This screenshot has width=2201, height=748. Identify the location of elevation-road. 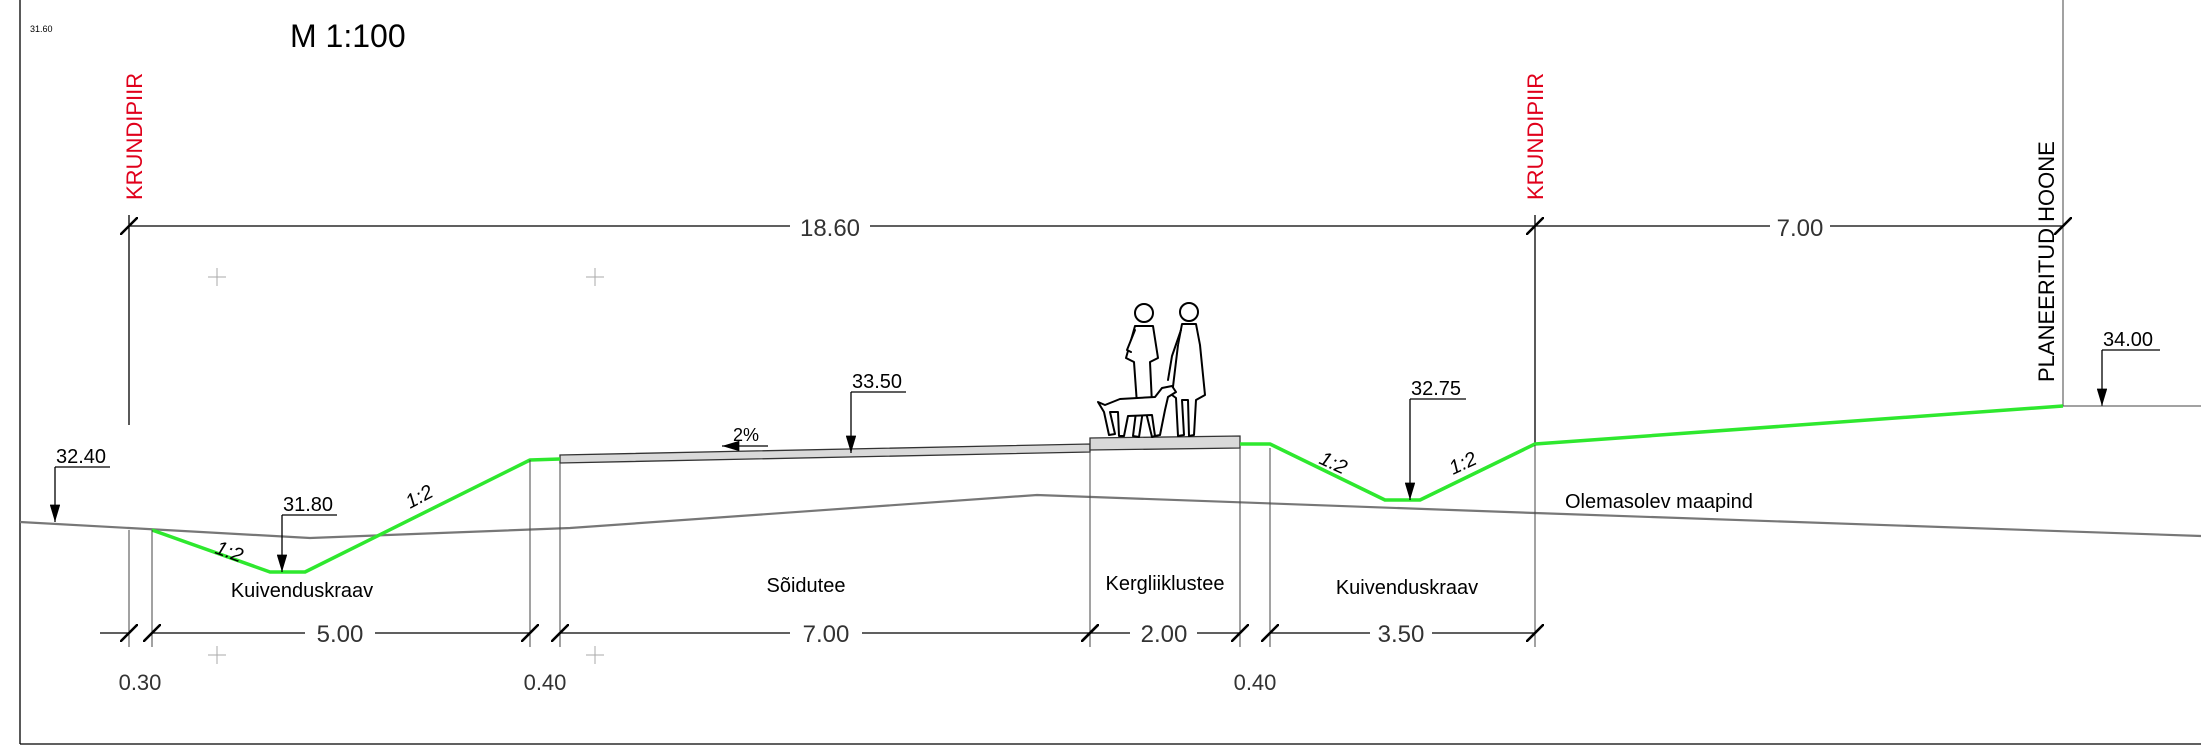
(875, 422).